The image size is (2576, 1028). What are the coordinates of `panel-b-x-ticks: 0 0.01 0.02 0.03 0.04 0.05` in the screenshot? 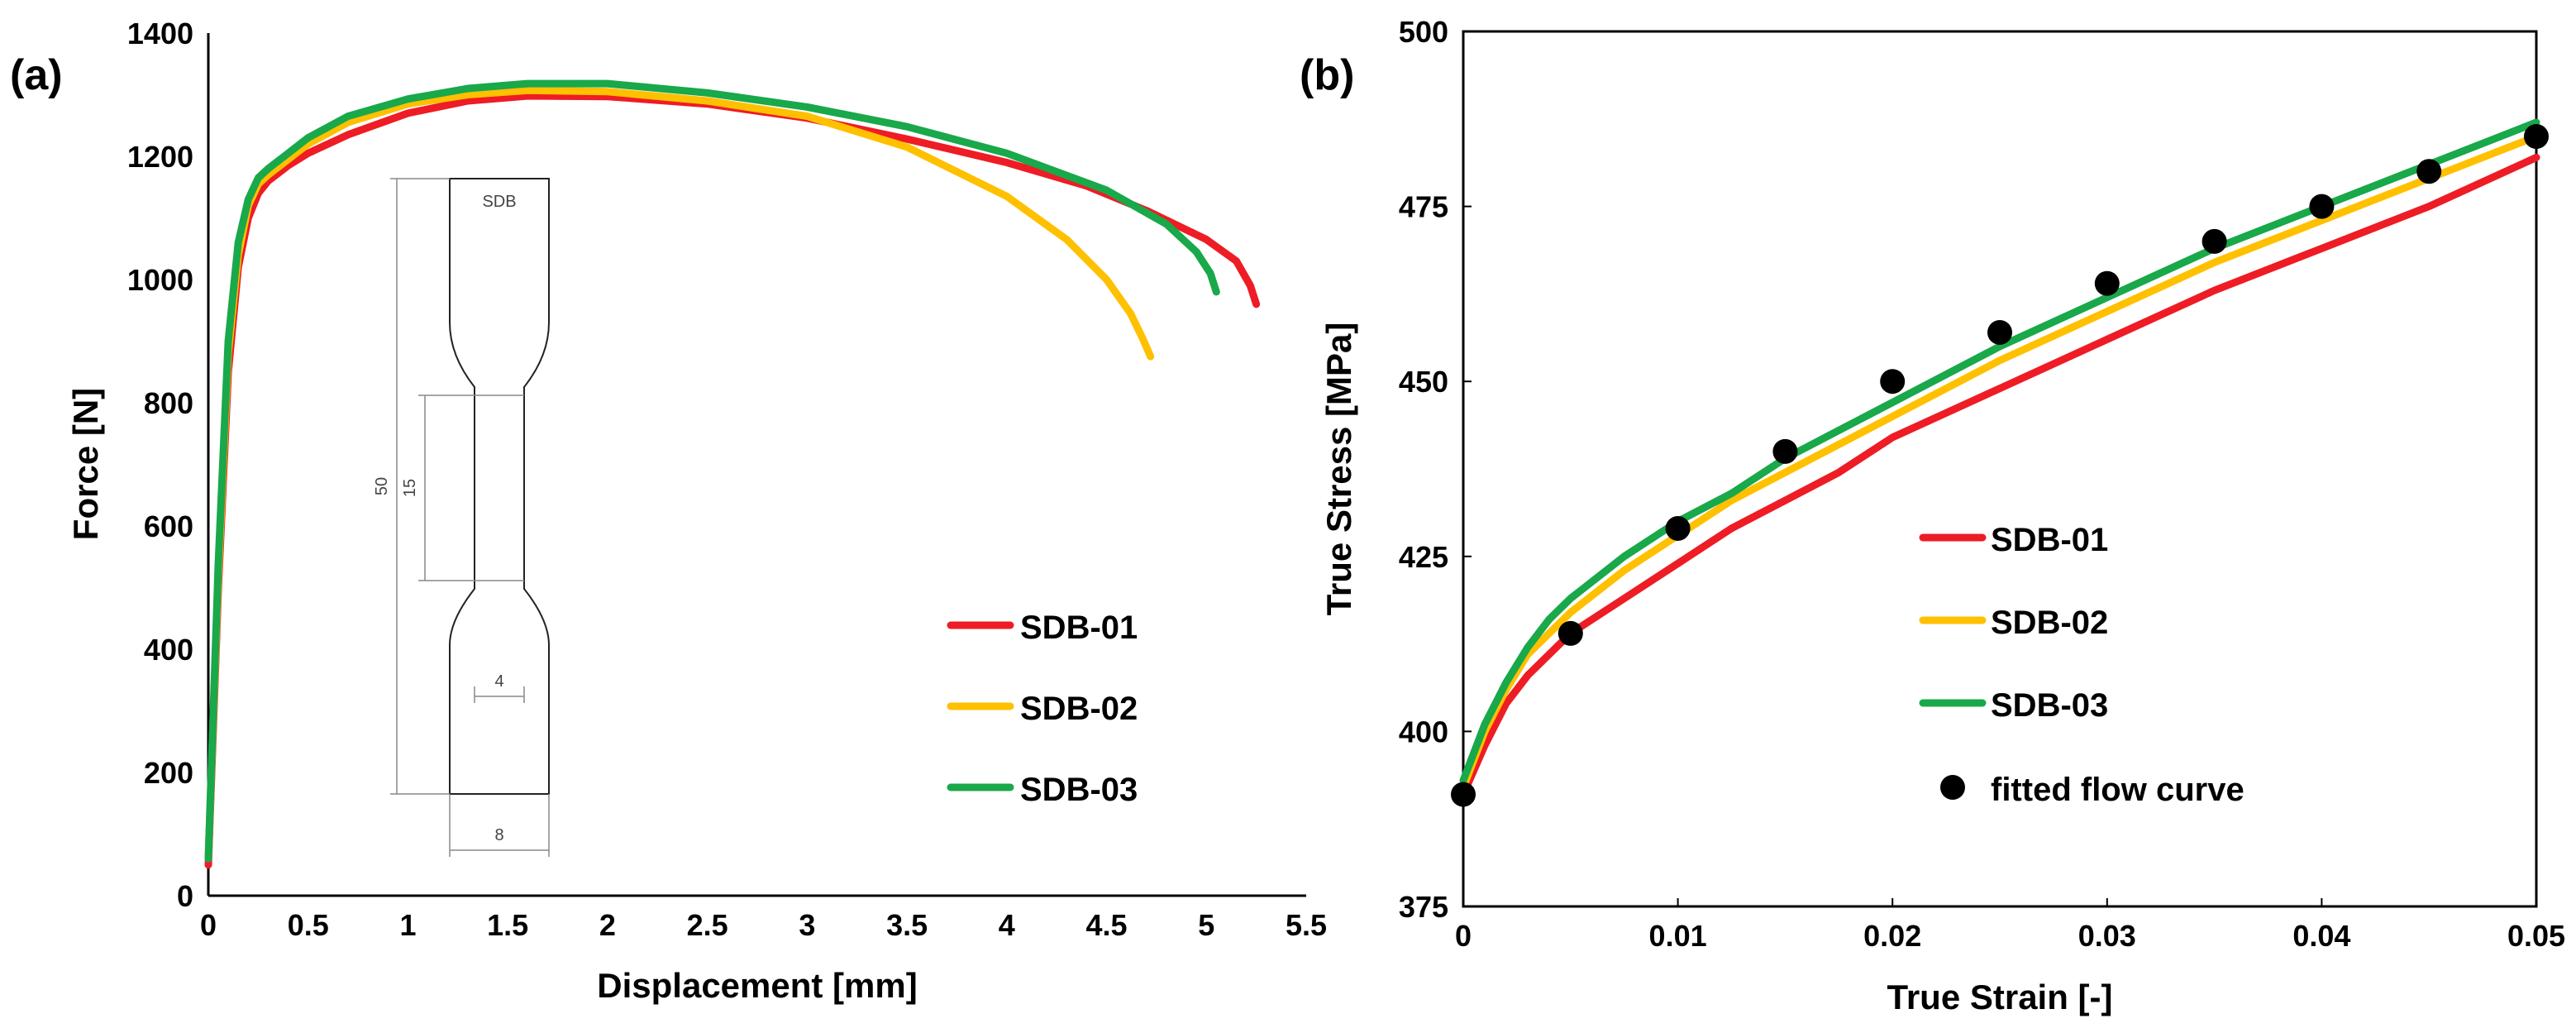 It's located at (2010, 925).